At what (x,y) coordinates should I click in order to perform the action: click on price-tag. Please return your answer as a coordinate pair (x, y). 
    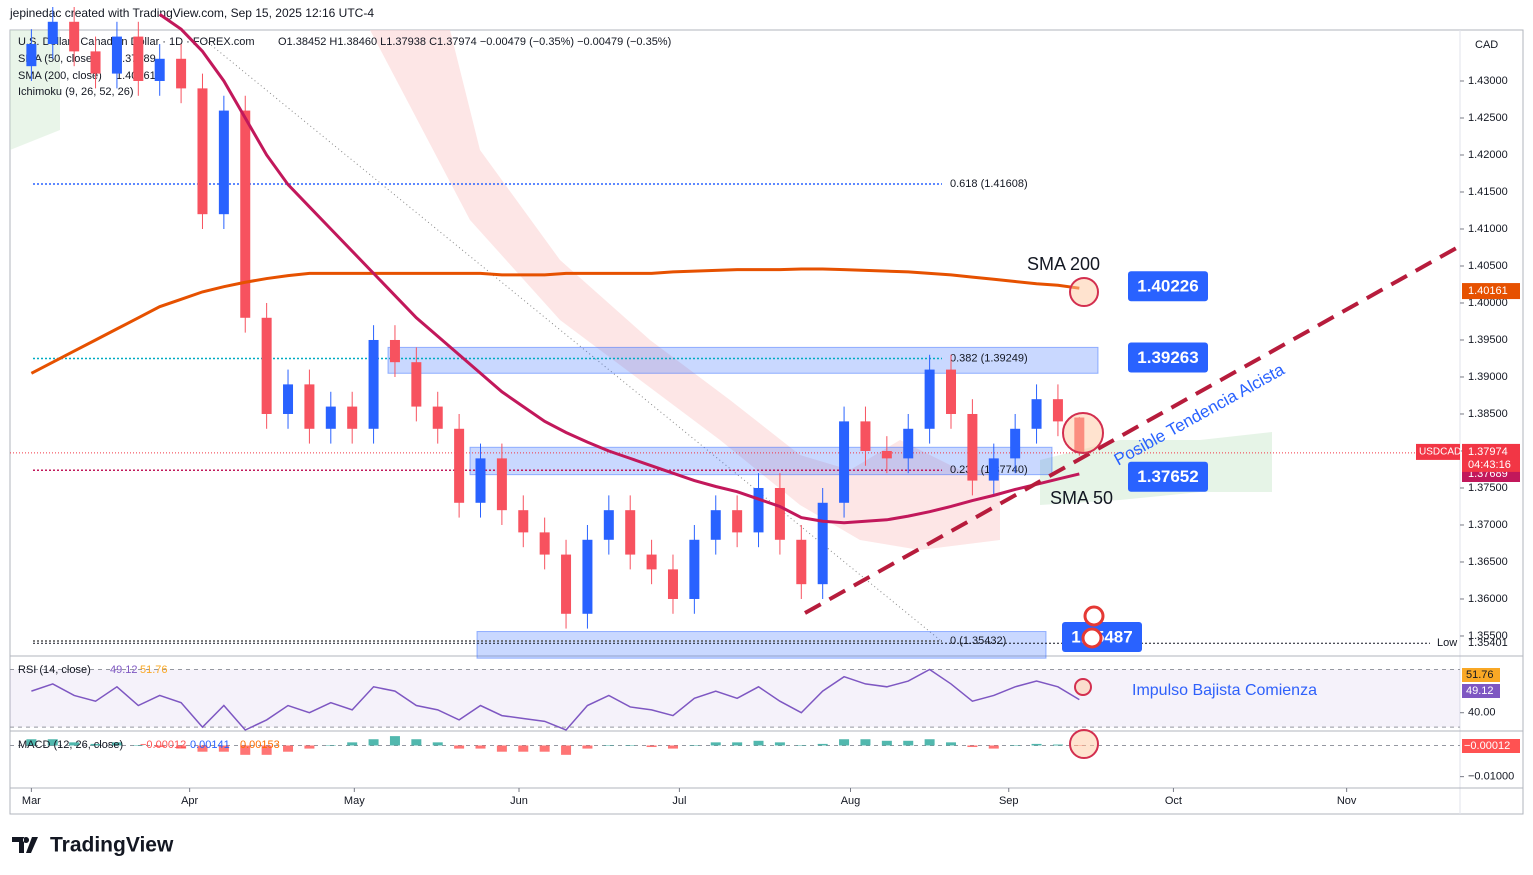
    Looking at the image, I should click on (1491, 291).